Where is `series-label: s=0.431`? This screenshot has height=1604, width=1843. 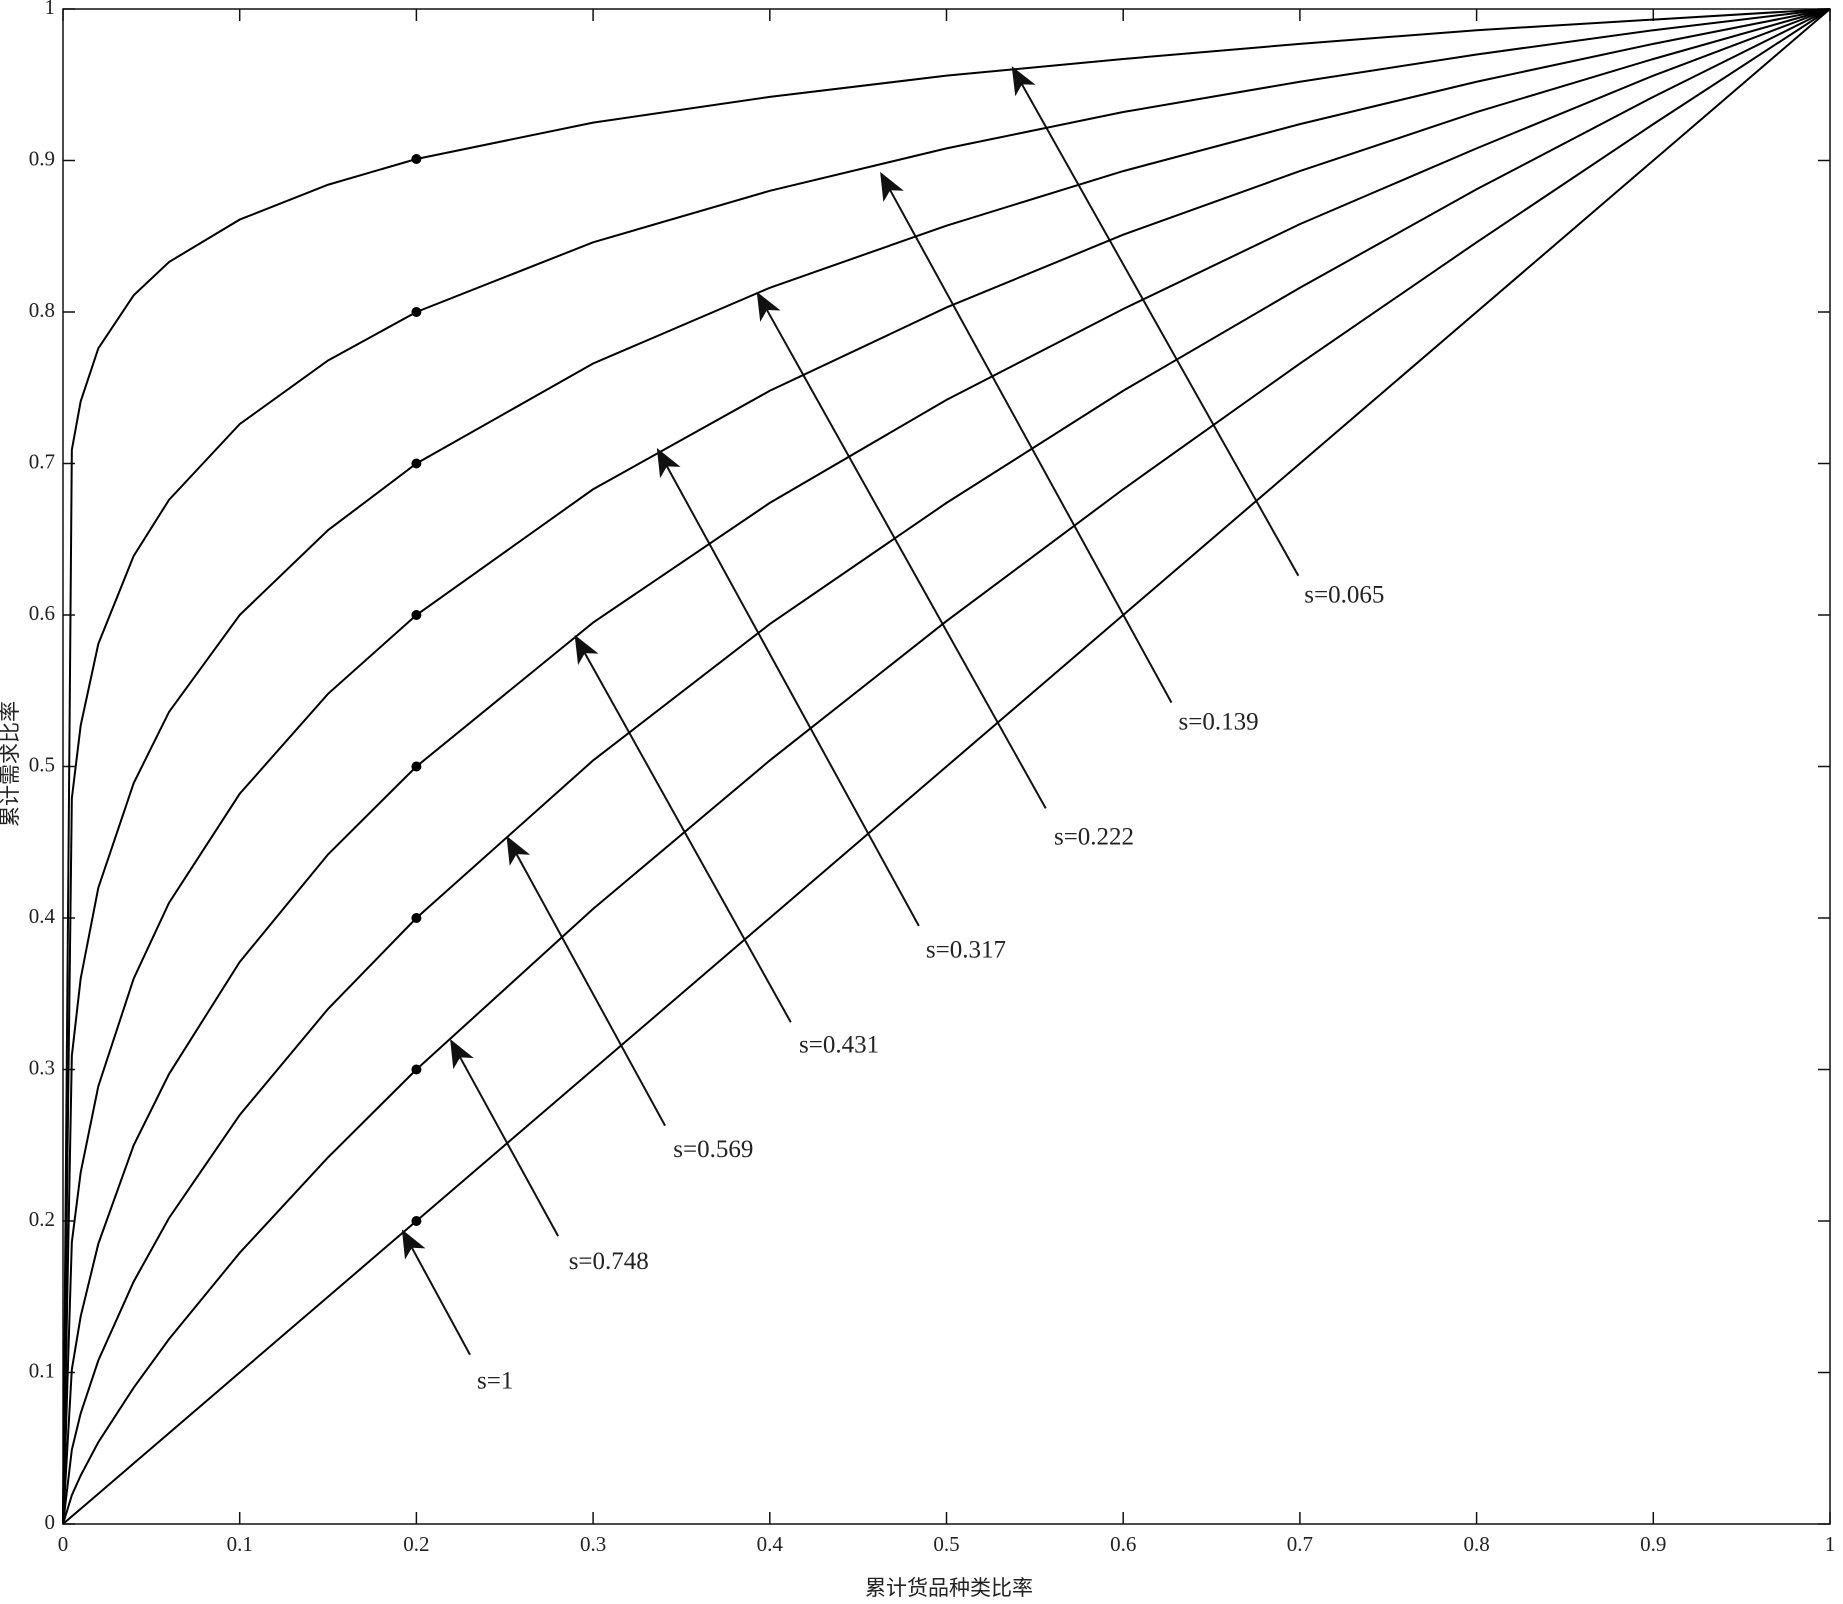
series-label: s=0.431 is located at coordinates (839, 1045).